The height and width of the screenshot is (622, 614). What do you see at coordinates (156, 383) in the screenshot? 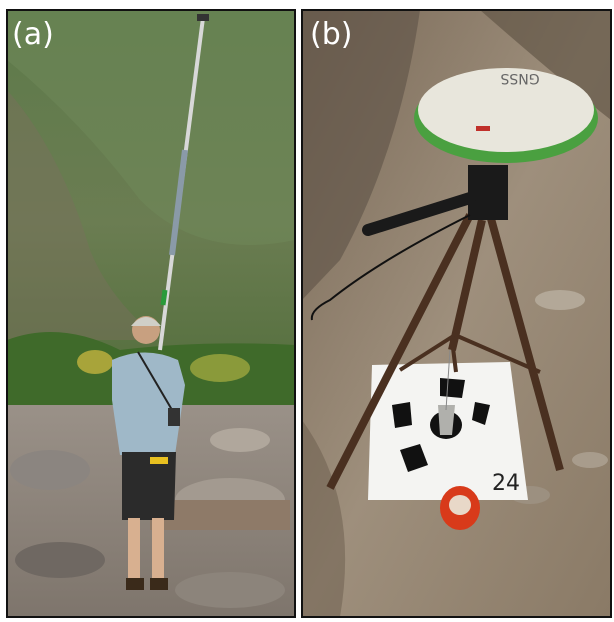
I see `bag-strap` at bounding box center [156, 383].